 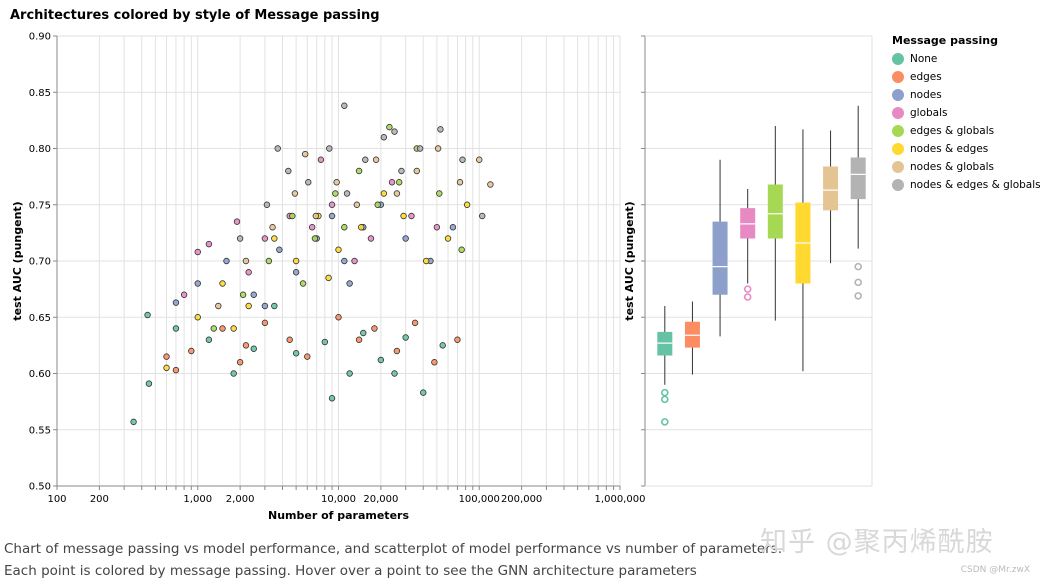 I want to click on credit-text: CSDN @Mr.zwX, so click(x=995, y=570).